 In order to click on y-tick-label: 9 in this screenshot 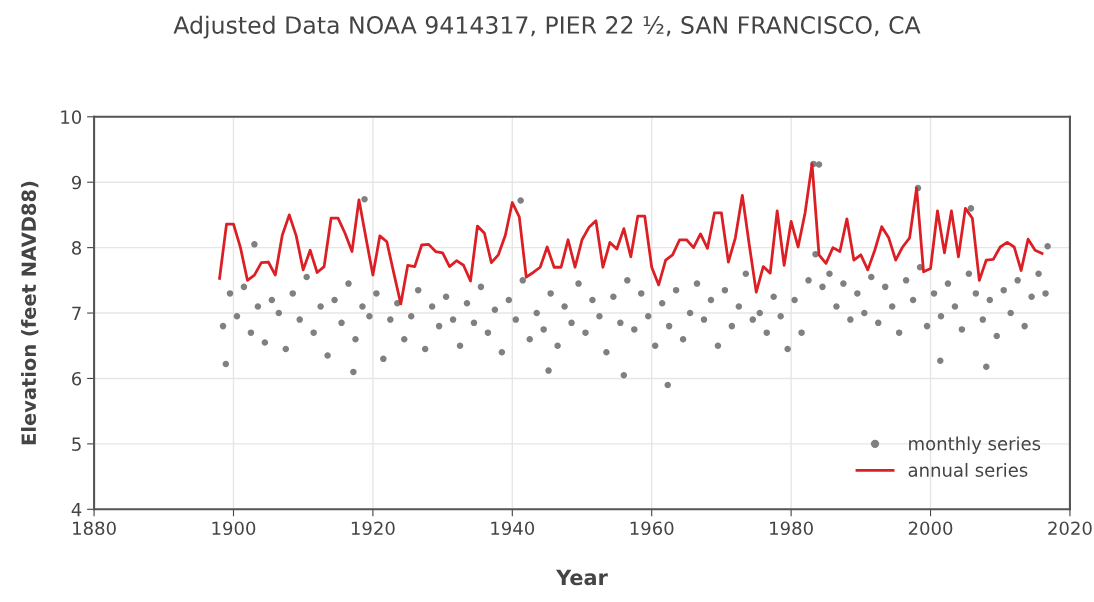, I will do `click(76, 182)`.